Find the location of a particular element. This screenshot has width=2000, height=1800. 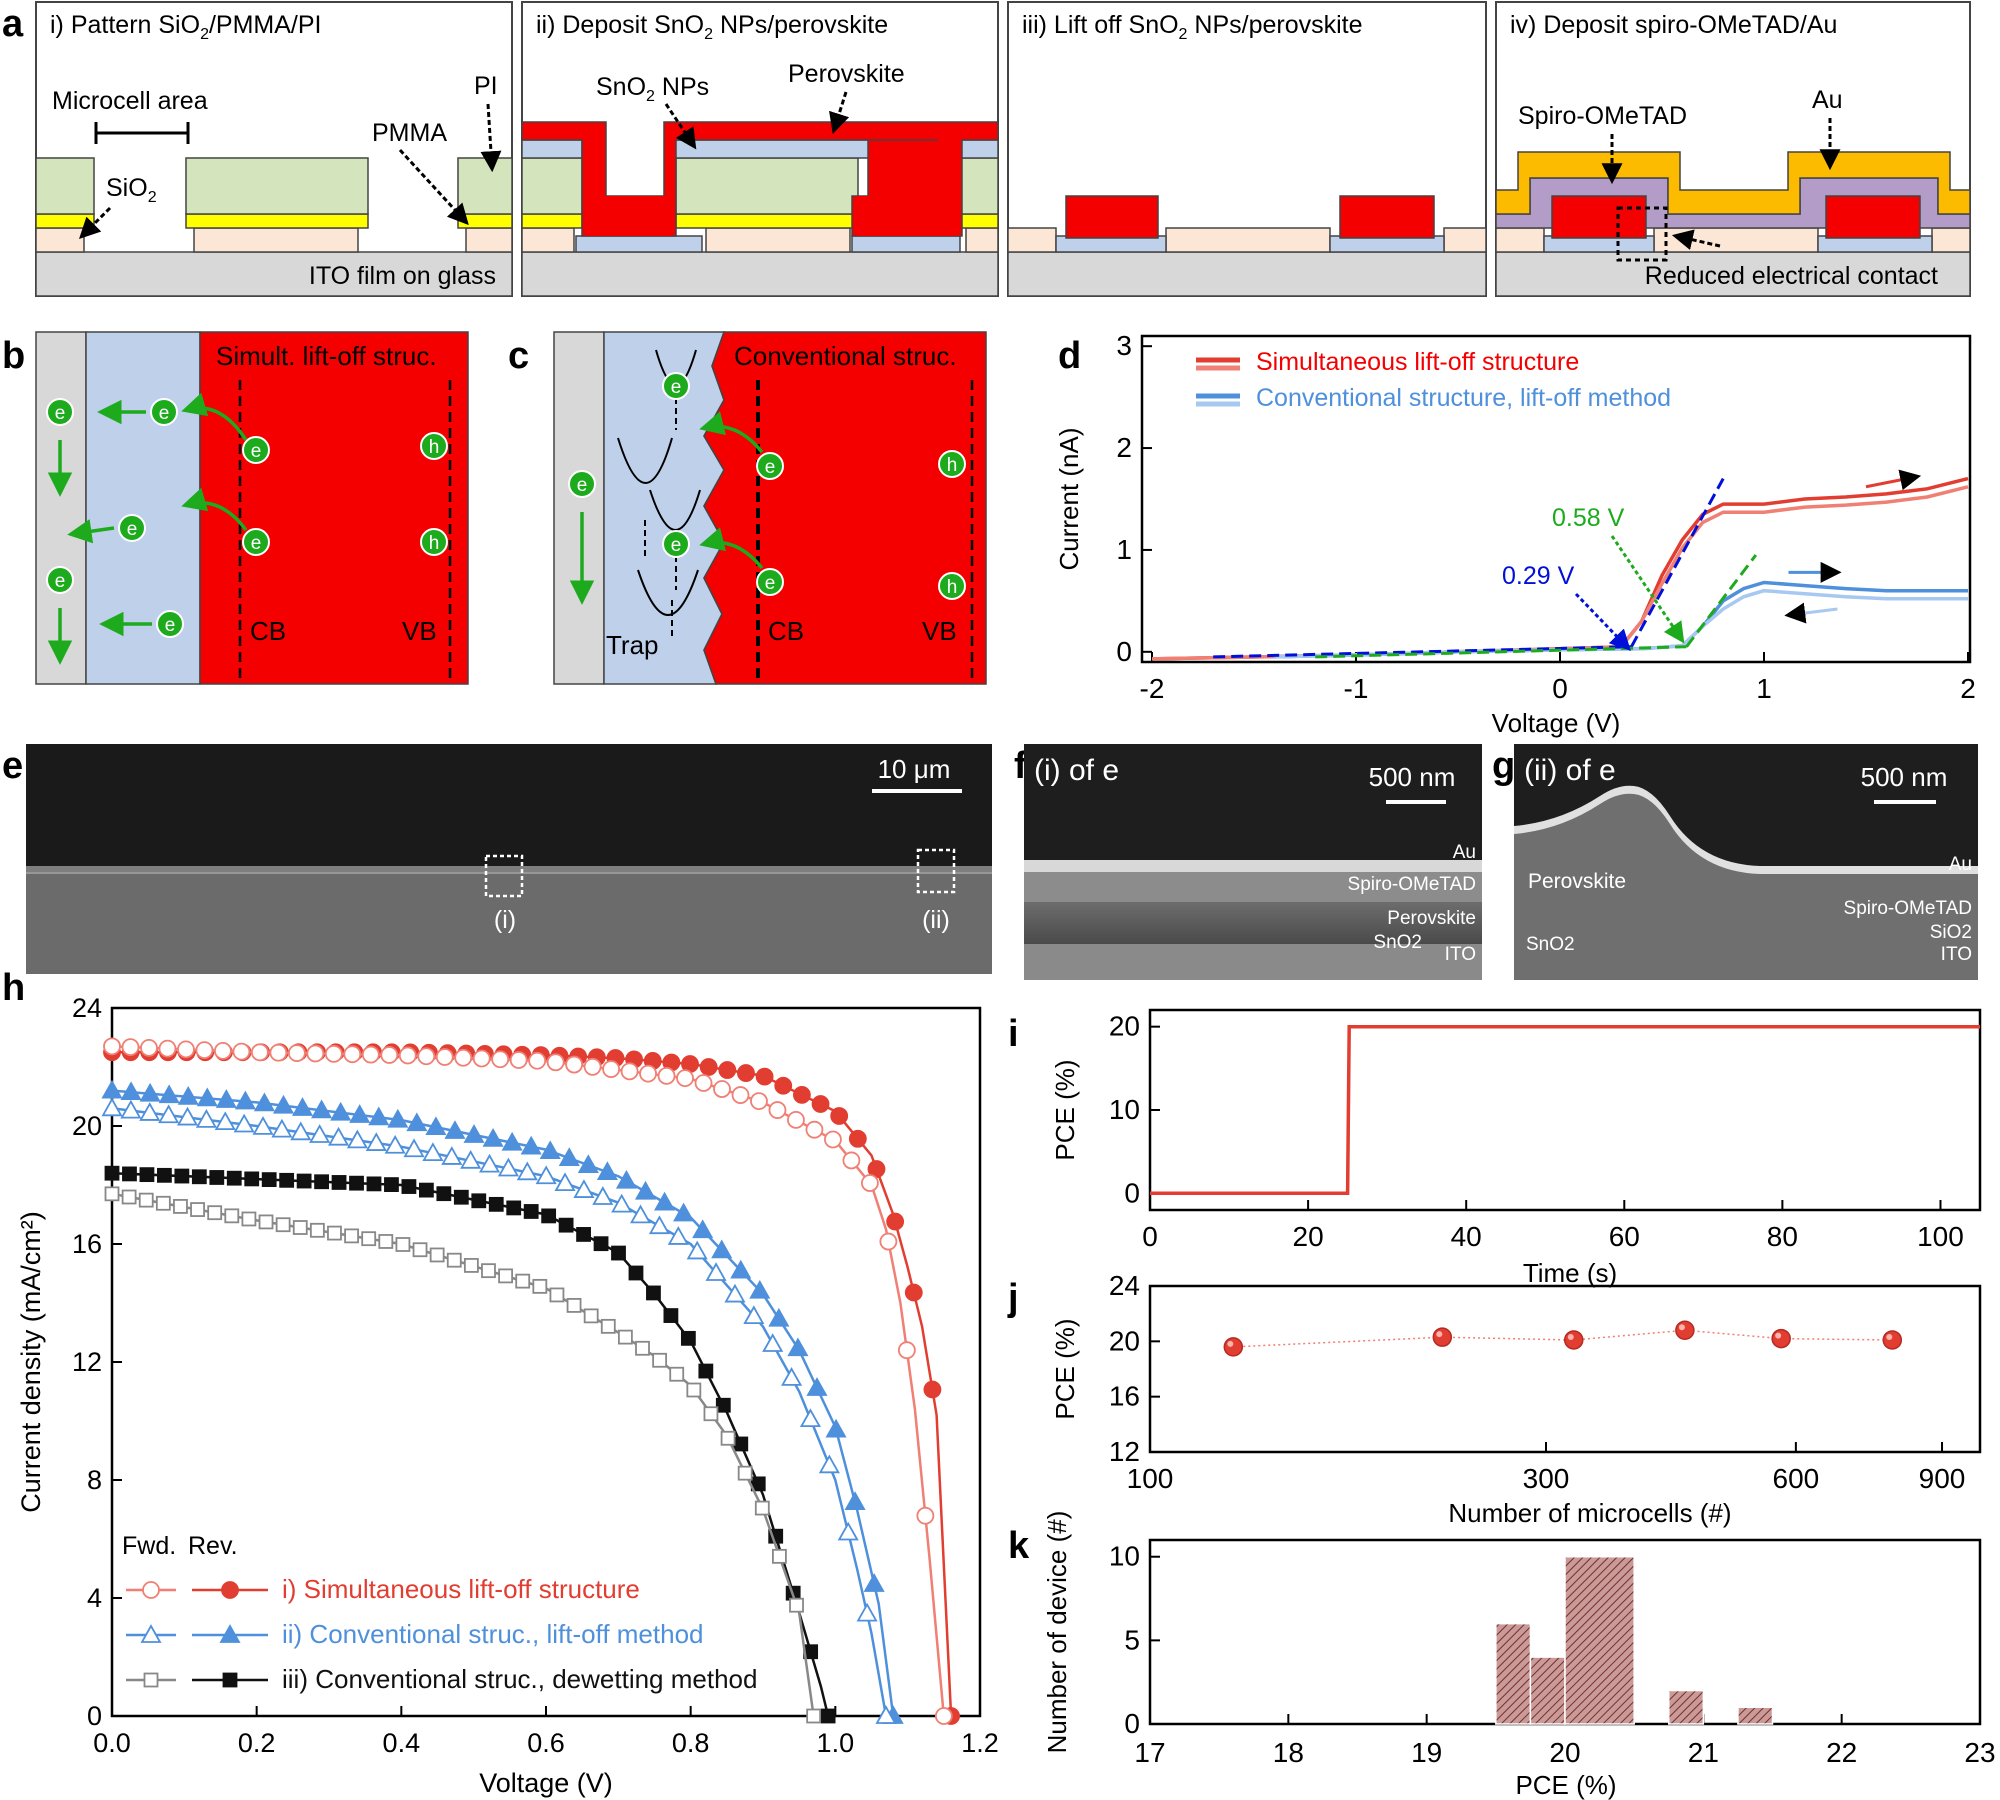

y-tick-label: 2 is located at coordinates (1124, 447).